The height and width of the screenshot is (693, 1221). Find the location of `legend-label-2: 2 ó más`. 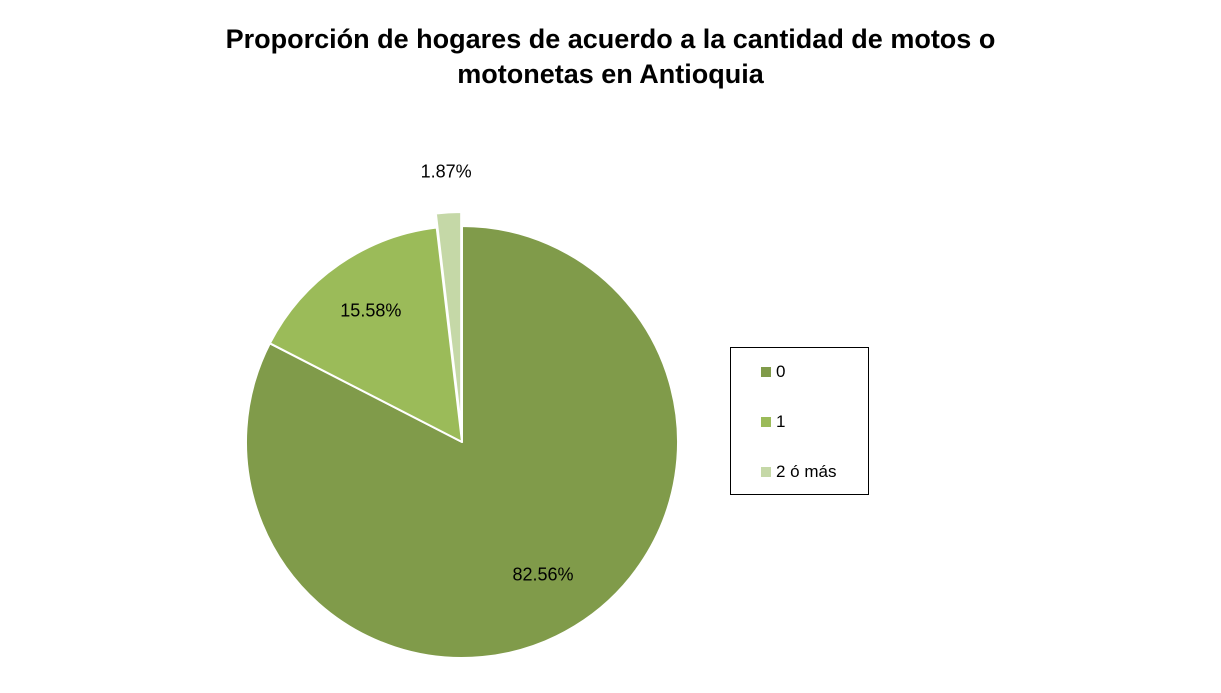

legend-label-2: 2 ó más is located at coordinates (806, 471).